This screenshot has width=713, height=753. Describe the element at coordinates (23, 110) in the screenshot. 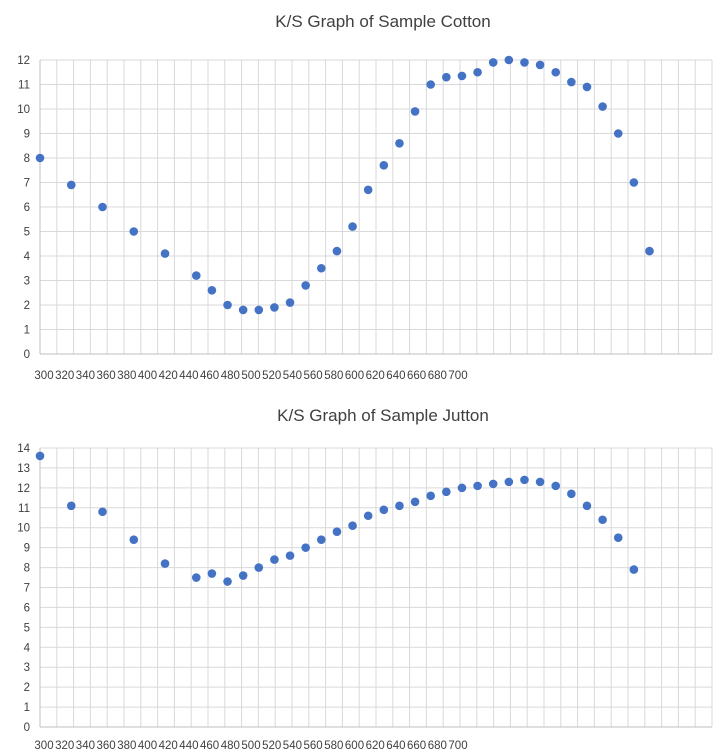

I see `y-tick-label: 10` at that location.